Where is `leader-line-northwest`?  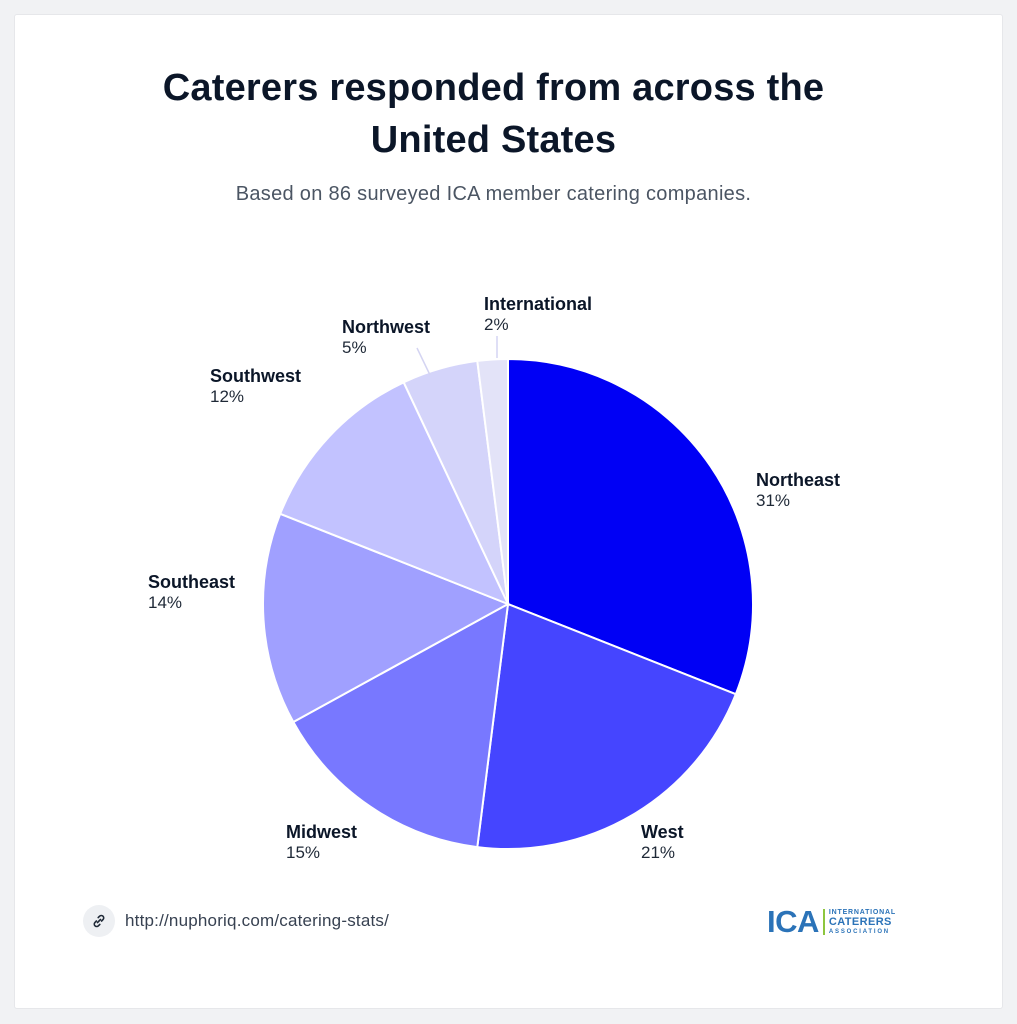
leader-line-northwest is located at coordinates (423, 361).